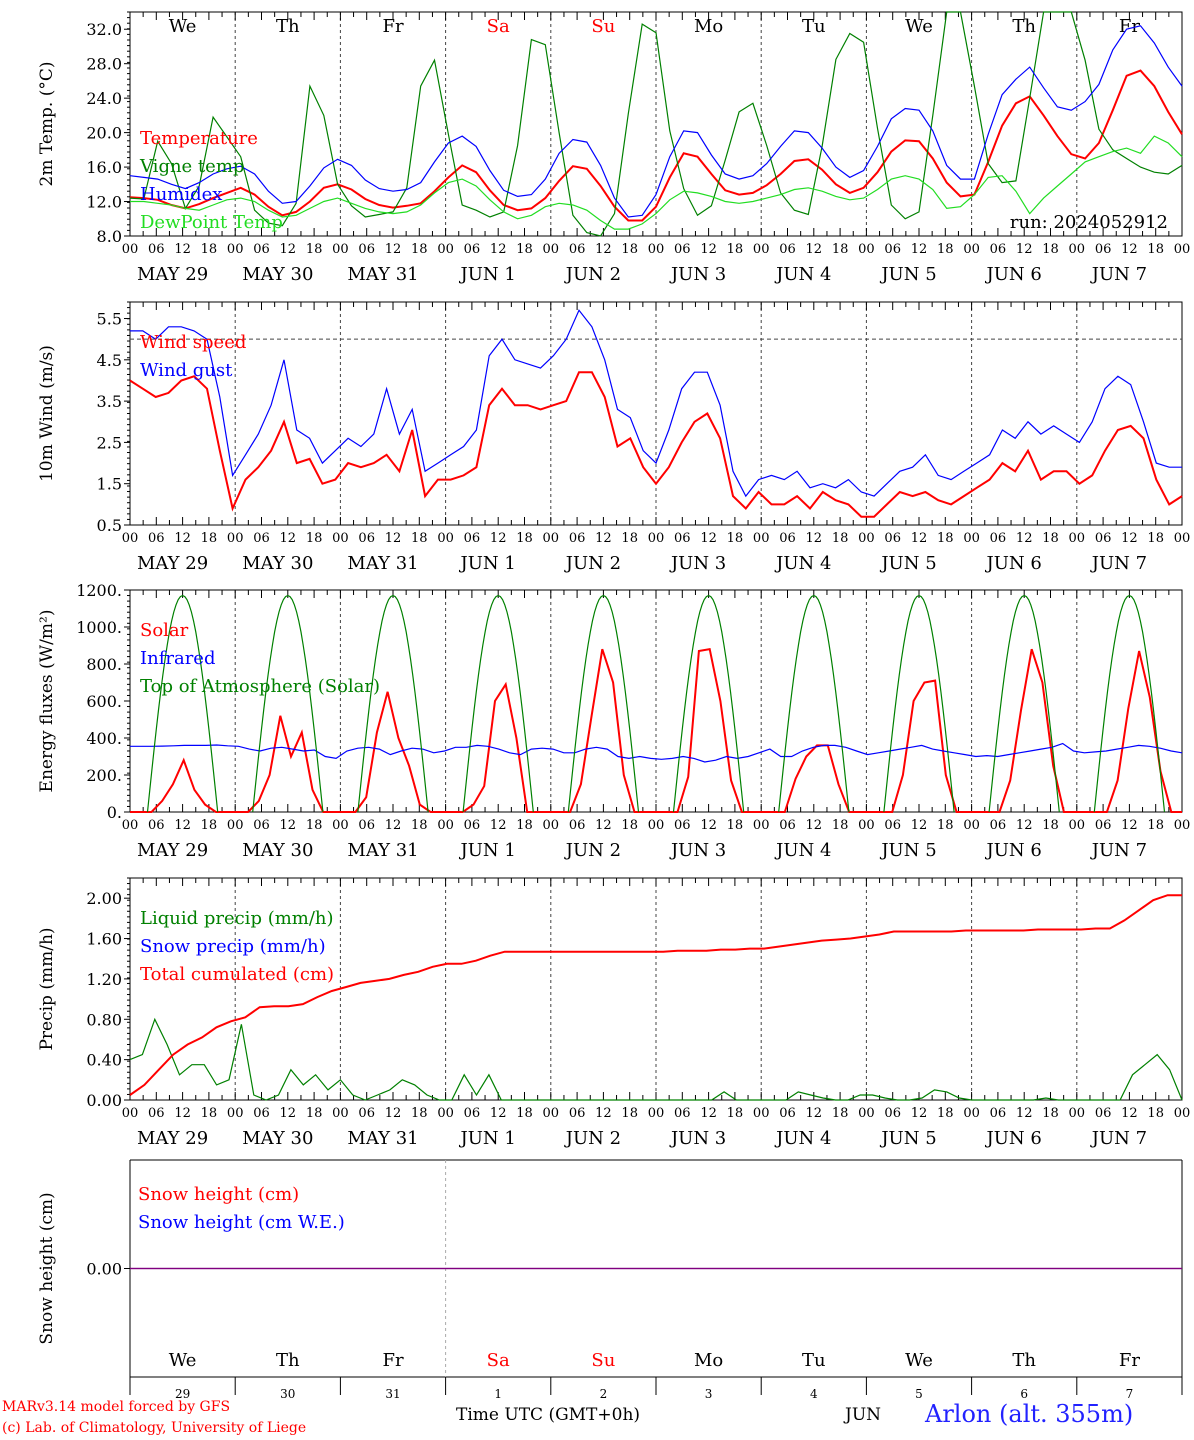 The width and height of the screenshot is (1194, 1440). I want to click on x-date-label: MAY 31, so click(382, 850).